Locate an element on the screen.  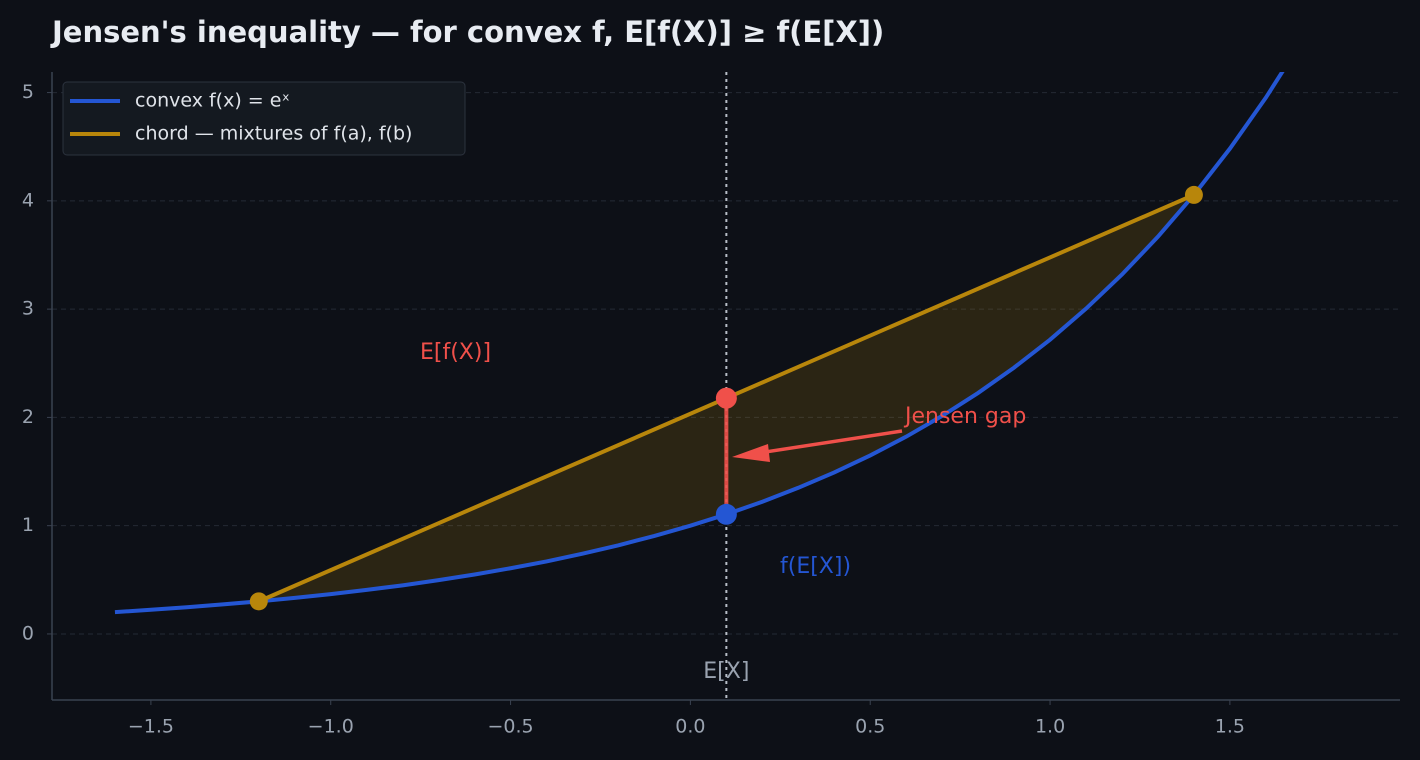
y-tick-label: 4 is located at coordinates (28, 200).